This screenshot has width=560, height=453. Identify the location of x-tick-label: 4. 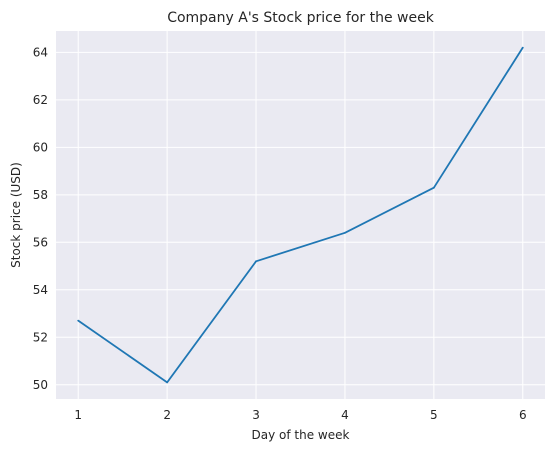
(345, 415).